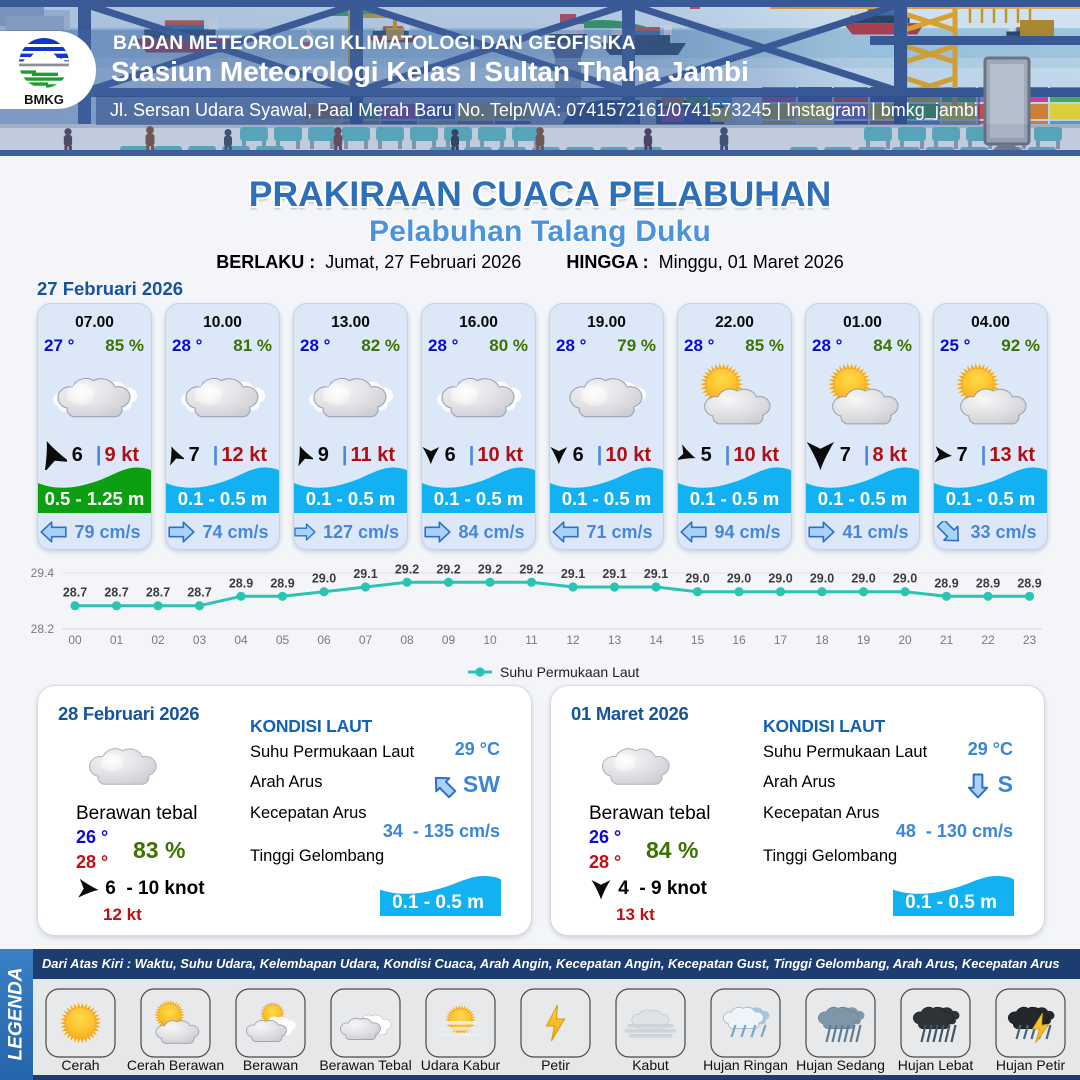 The height and width of the screenshot is (1080, 1080). I want to click on svg-text: Berawan Tebal, so click(365, 1065).